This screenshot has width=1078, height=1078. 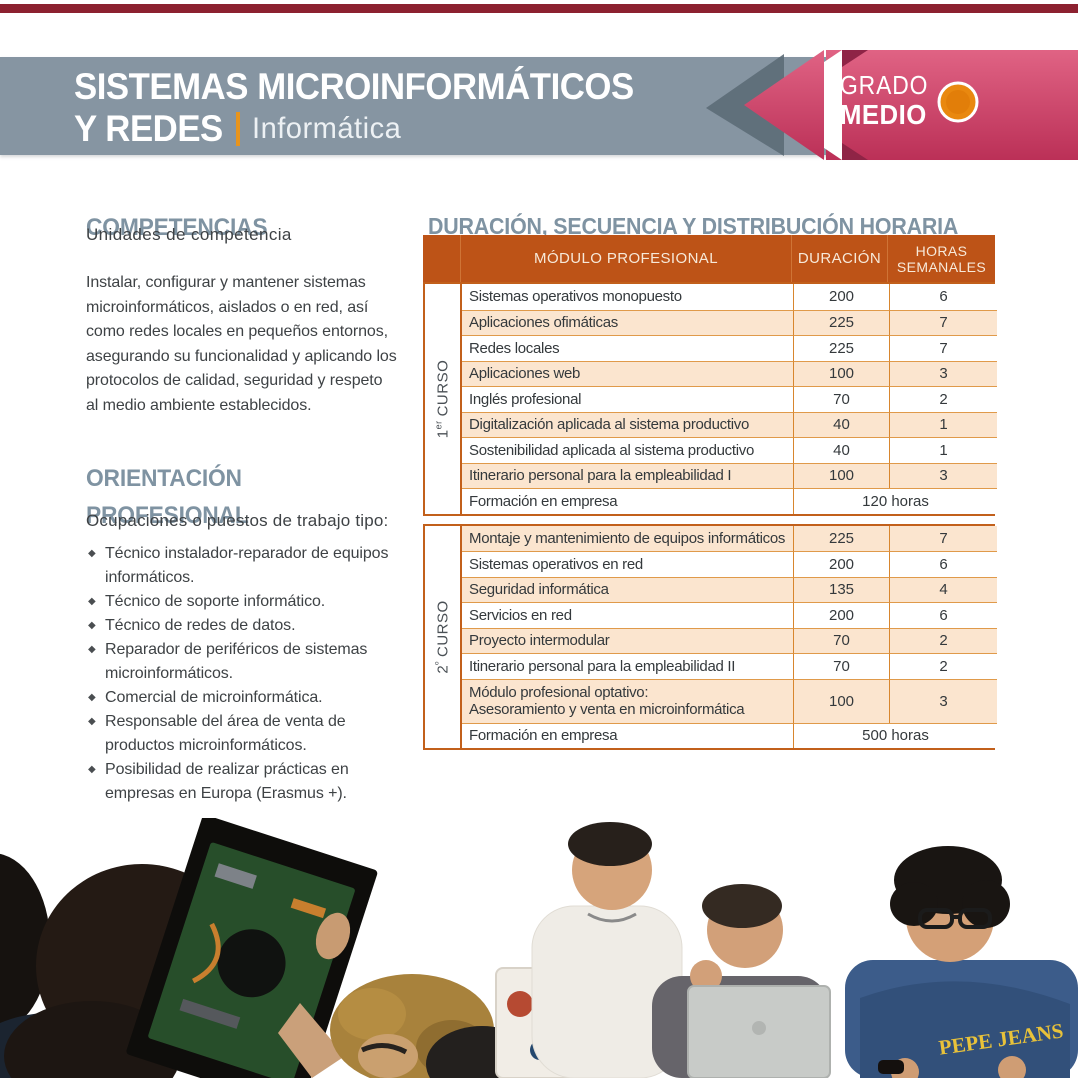 I want to click on list-item: ◆ Técnico de redes de datos., so click(x=243, y=626).